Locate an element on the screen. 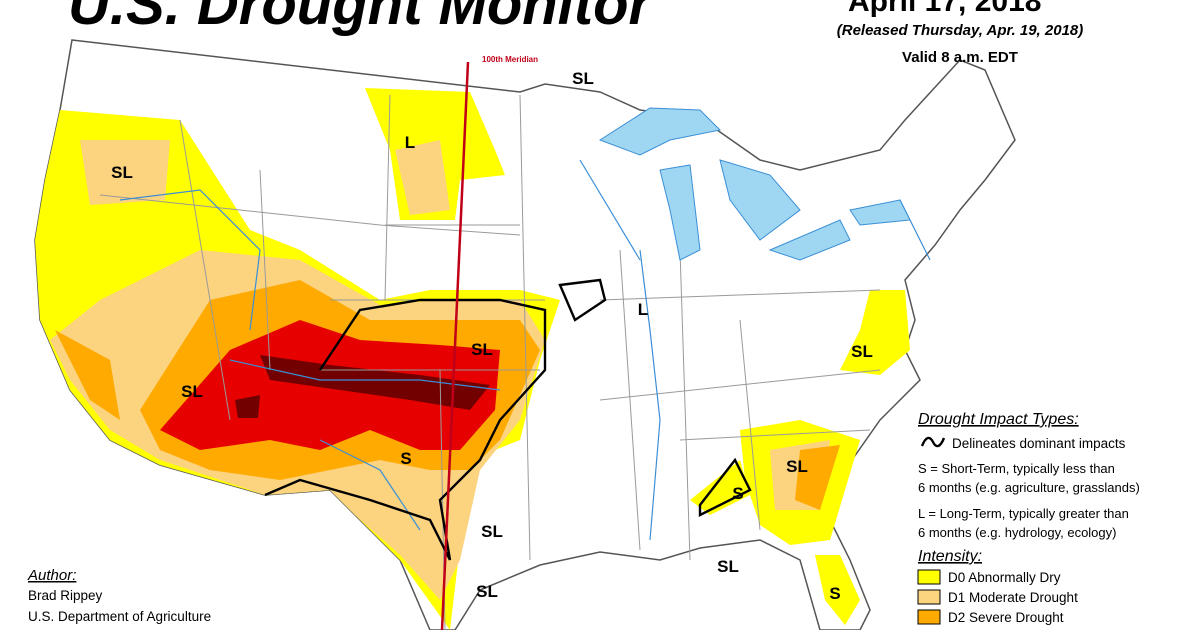 This screenshot has width=1200, height=630. impact-title: Drought Impact Types: is located at coordinates (998, 419).